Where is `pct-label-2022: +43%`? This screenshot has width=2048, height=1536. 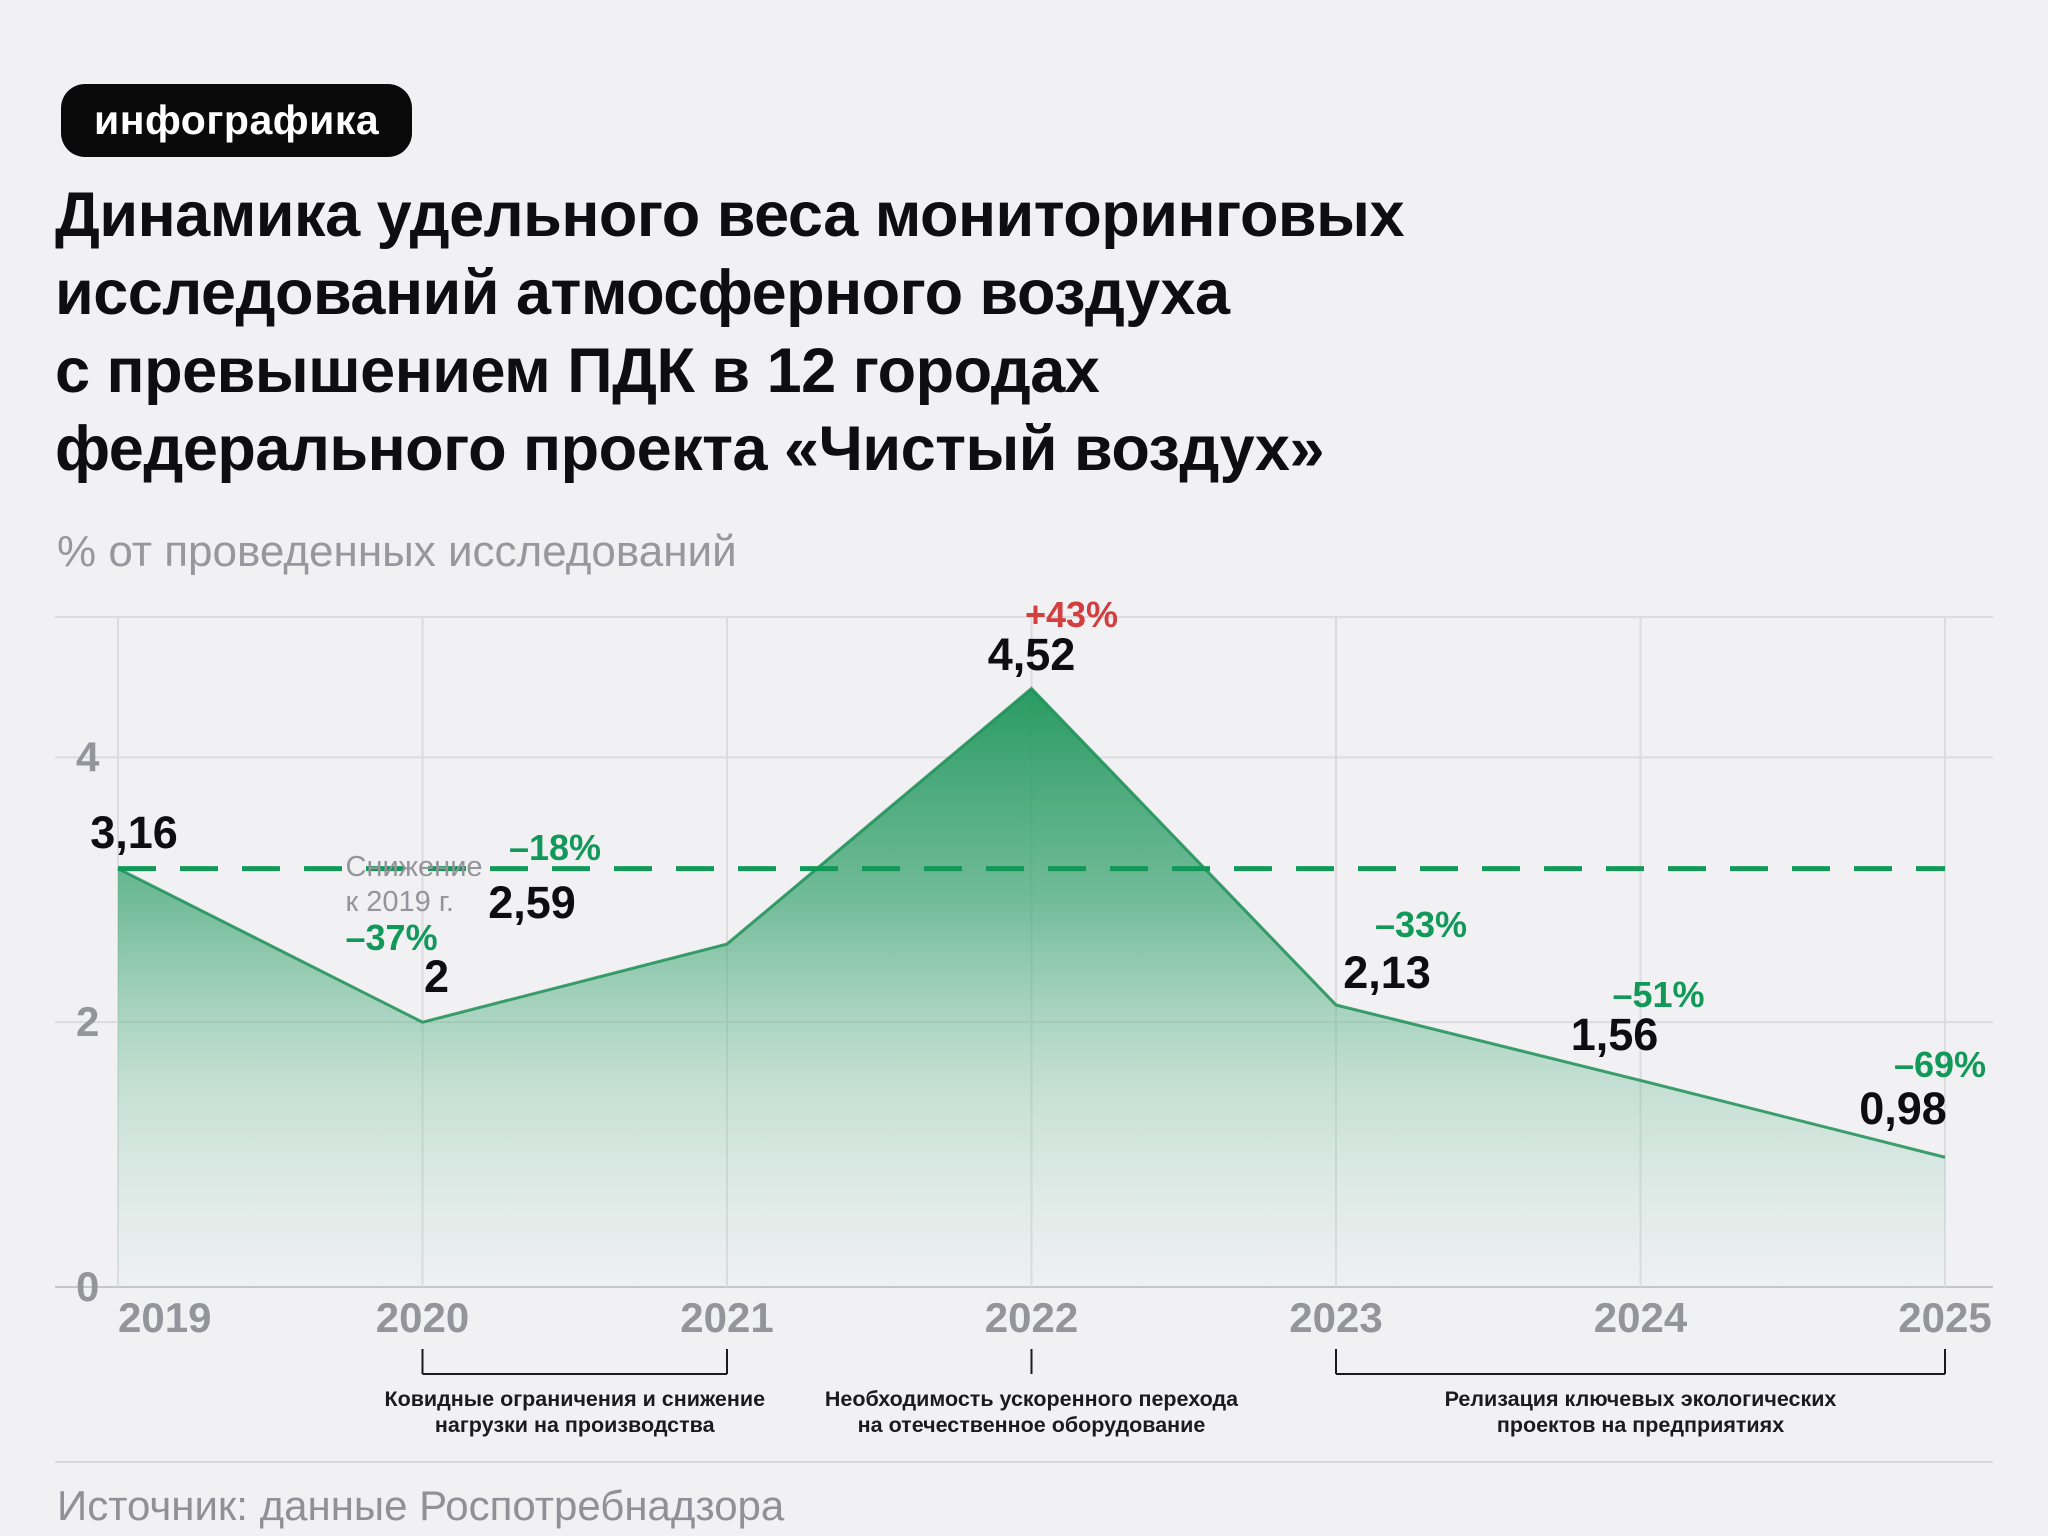 pct-label-2022: +43% is located at coordinates (1071, 617).